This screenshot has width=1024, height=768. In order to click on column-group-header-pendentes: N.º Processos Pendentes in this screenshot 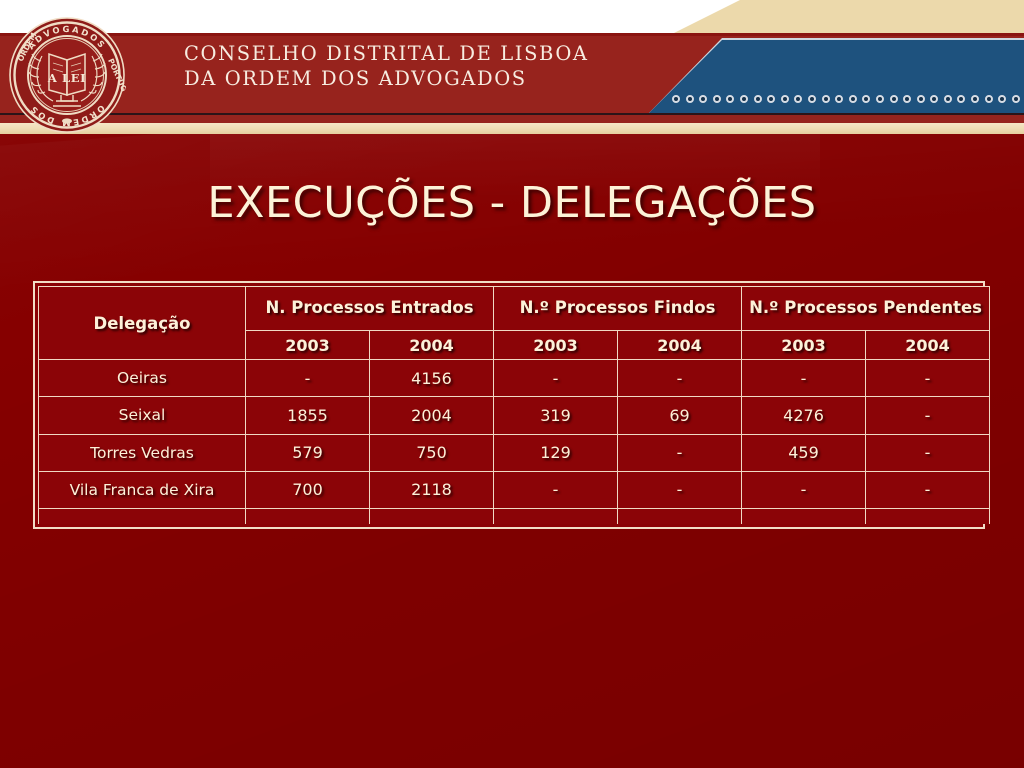, I will do `click(866, 308)`.